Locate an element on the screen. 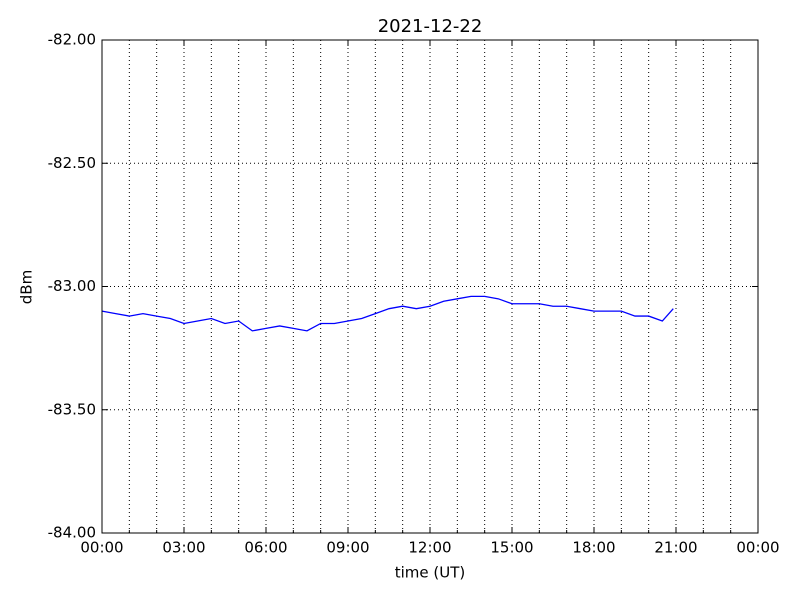 Image resolution: width=800 pixels, height=604 pixels. y-tick-label: -83.00 is located at coordinates (72, 286).